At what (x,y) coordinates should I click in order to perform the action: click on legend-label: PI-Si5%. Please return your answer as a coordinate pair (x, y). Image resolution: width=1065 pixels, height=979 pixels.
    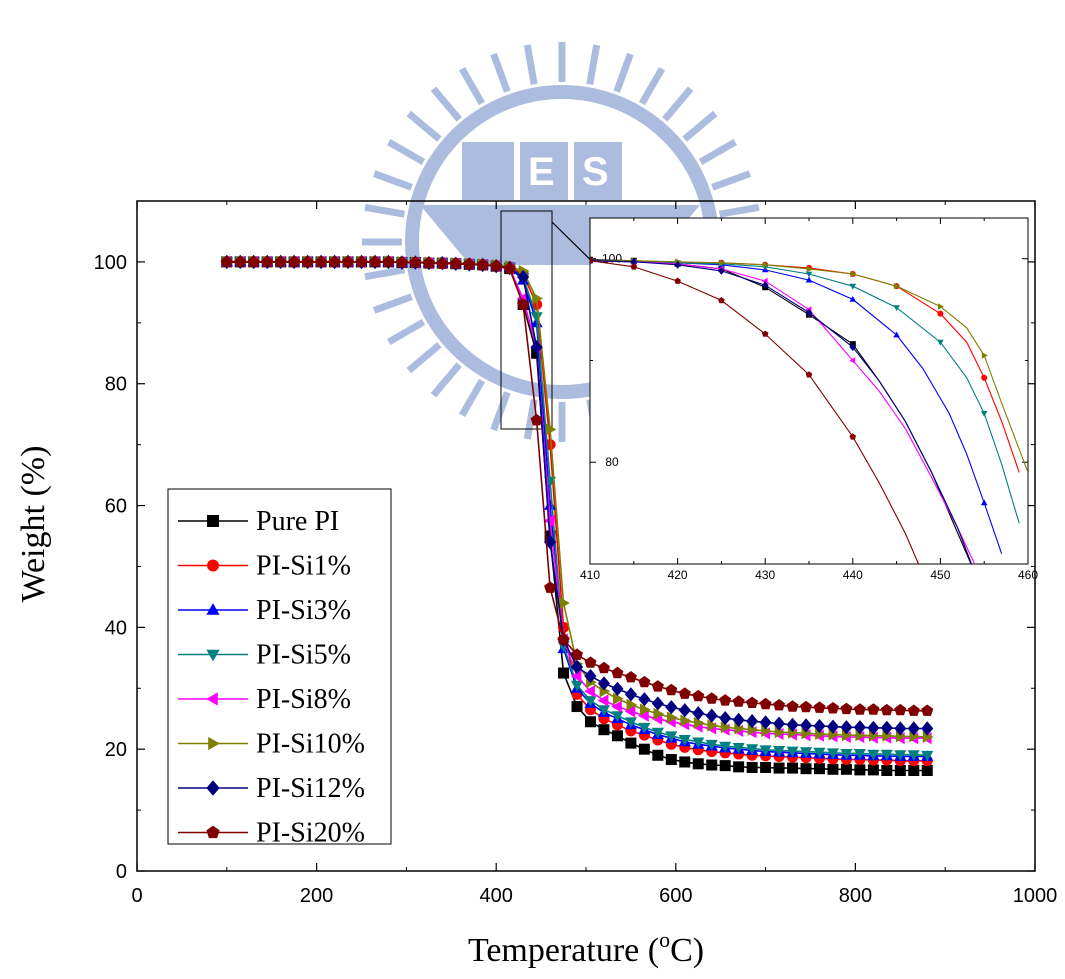
    Looking at the image, I should click on (303, 655).